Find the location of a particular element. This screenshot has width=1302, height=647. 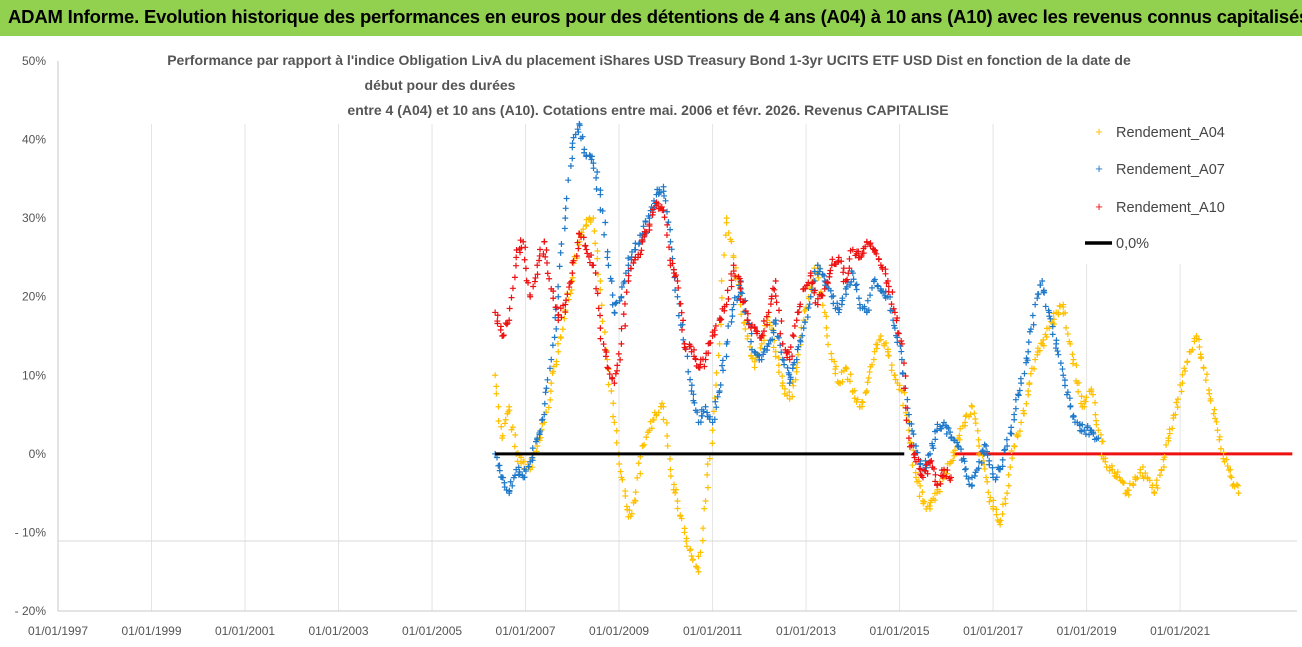

x-tick-label: 01/01/2009 is located at coordinates (619, 631).